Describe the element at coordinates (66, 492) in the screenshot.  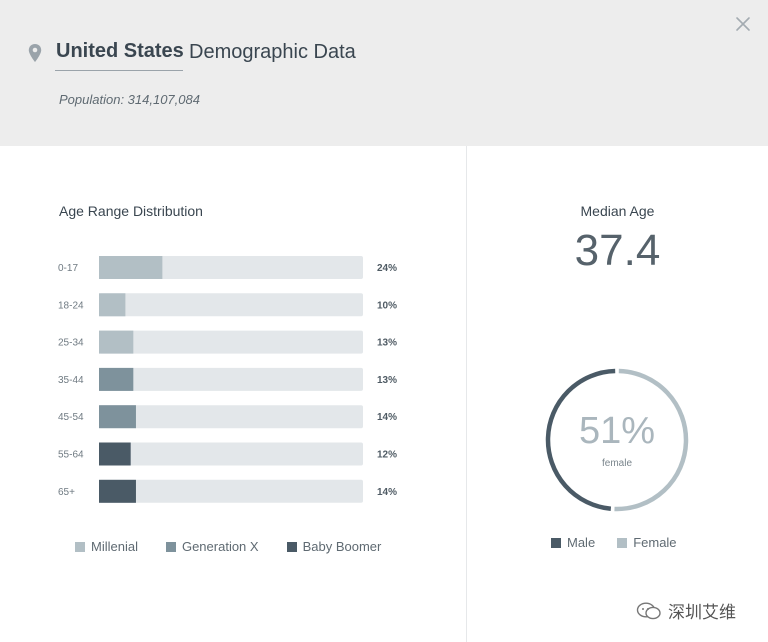
I see `bar-category-label: 65+` at that location.